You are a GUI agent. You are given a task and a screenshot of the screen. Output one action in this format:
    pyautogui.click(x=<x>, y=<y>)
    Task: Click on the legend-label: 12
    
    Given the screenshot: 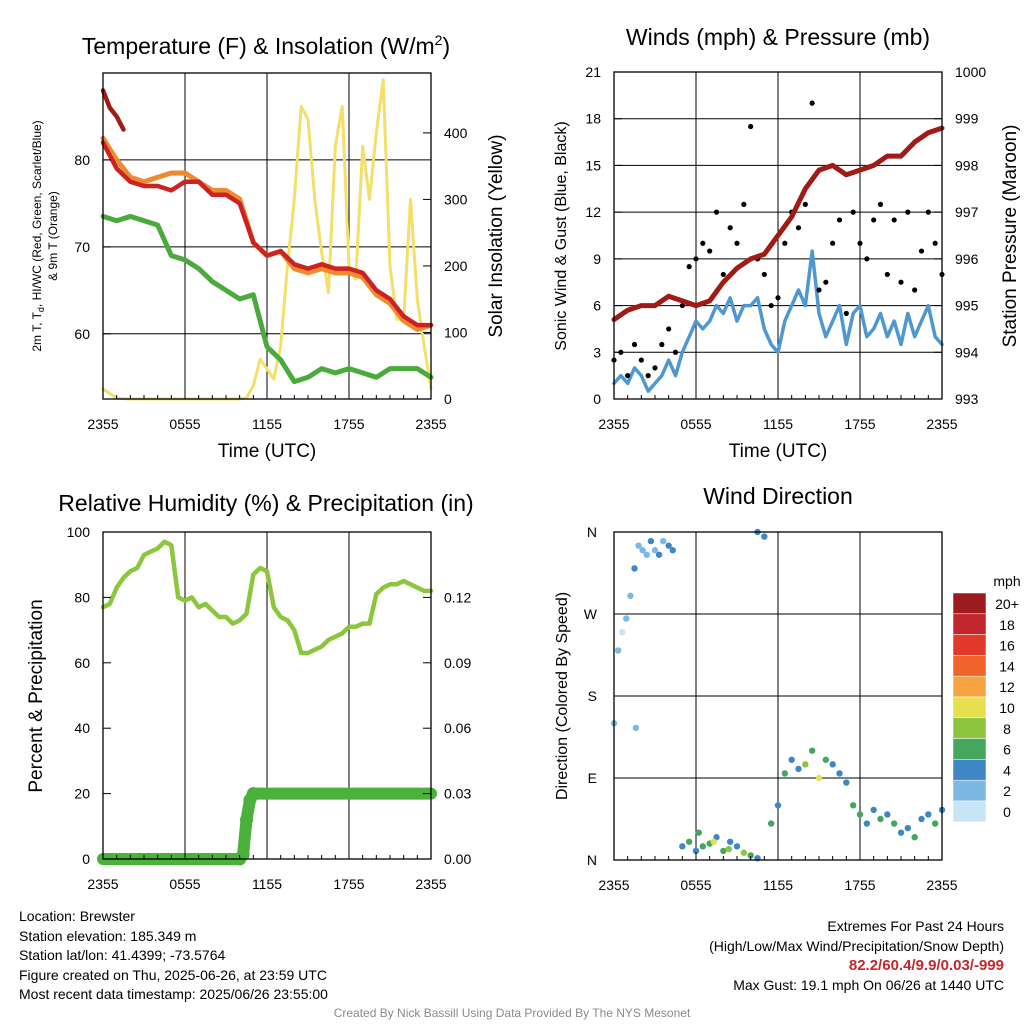 What is the action you would take?
    pyautogui.click(x=1007, y=687)
    